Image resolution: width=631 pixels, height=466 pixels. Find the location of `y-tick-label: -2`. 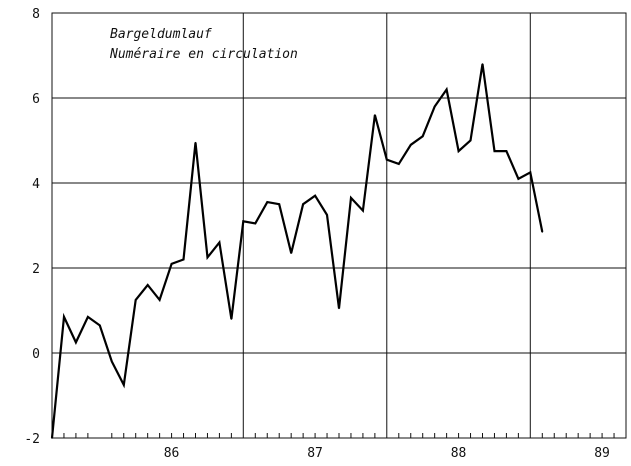

y-tick-label: -2 is located at coordinates (32, 439).